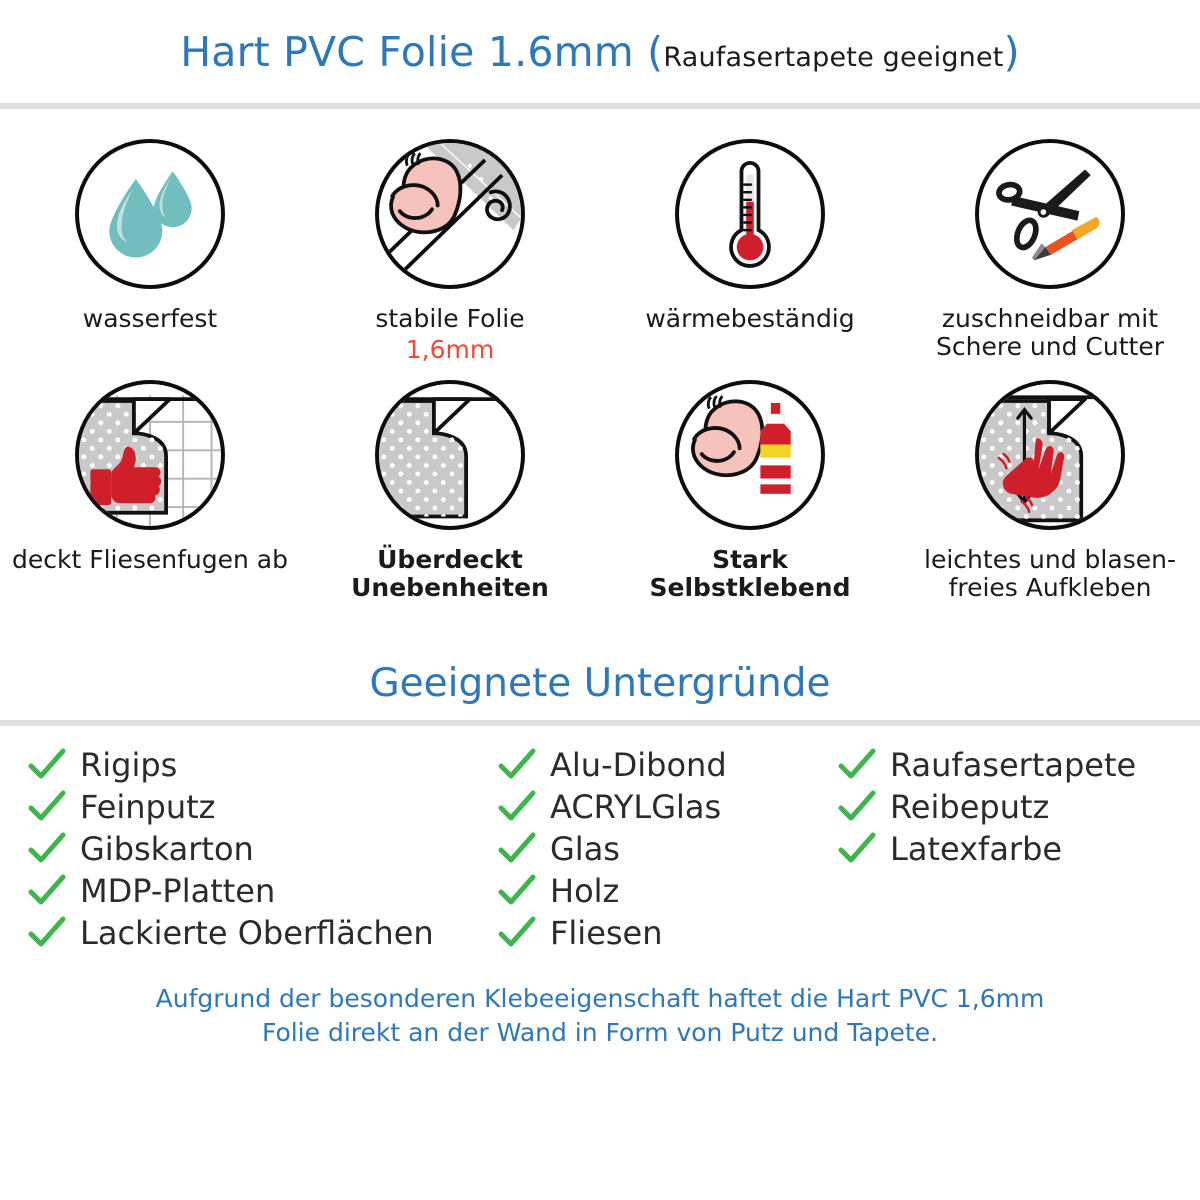 Image resolution: width=1200 pixels, height=1200 pixels. I want to click on checklist-column-3: Raufasertapete Reibeputz Latexfarbe, so click(1008, 849).